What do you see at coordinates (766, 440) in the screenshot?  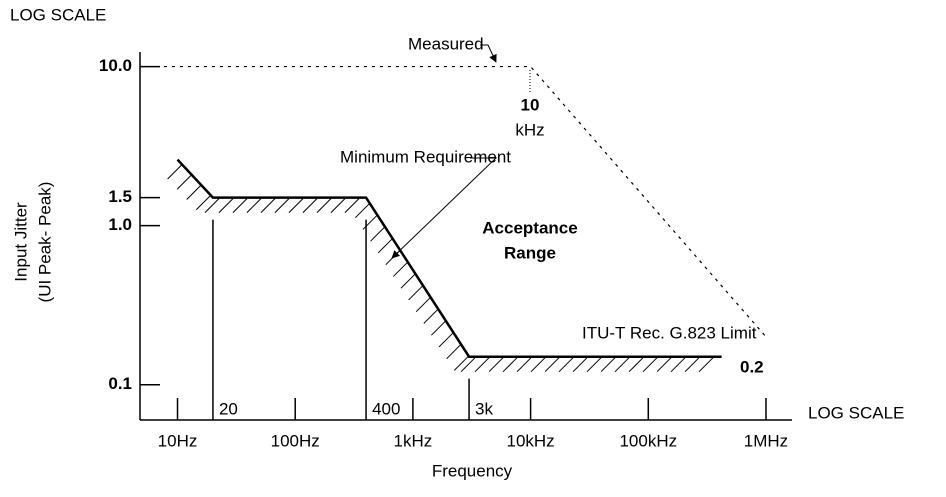 I see `x-tick-label: 1MHz` at bounding box center [766, 440].